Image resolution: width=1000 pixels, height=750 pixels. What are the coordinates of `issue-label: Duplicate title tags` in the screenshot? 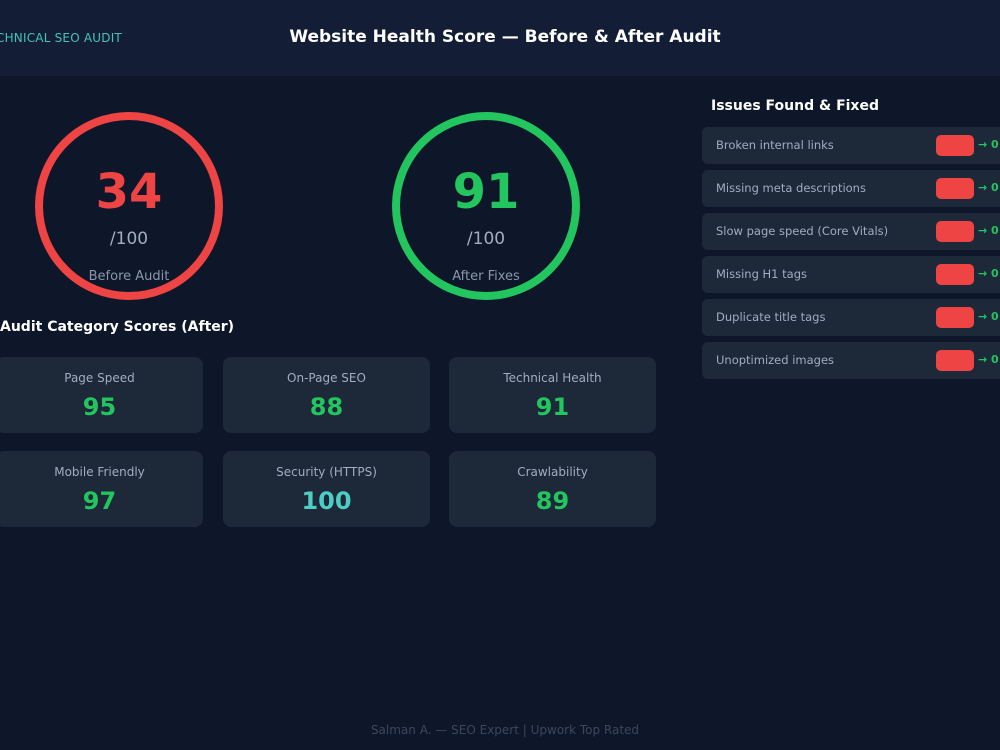 It's located at (771, 317).